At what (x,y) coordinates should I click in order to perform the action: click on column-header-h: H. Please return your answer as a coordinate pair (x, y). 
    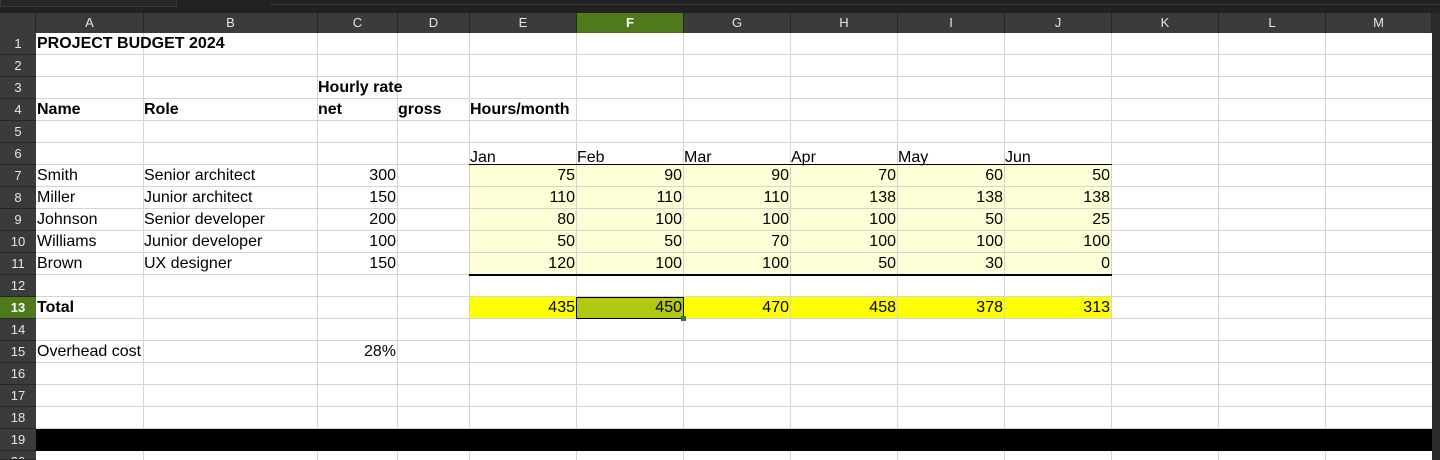
    Looking at the image, I should click on (844, 23).